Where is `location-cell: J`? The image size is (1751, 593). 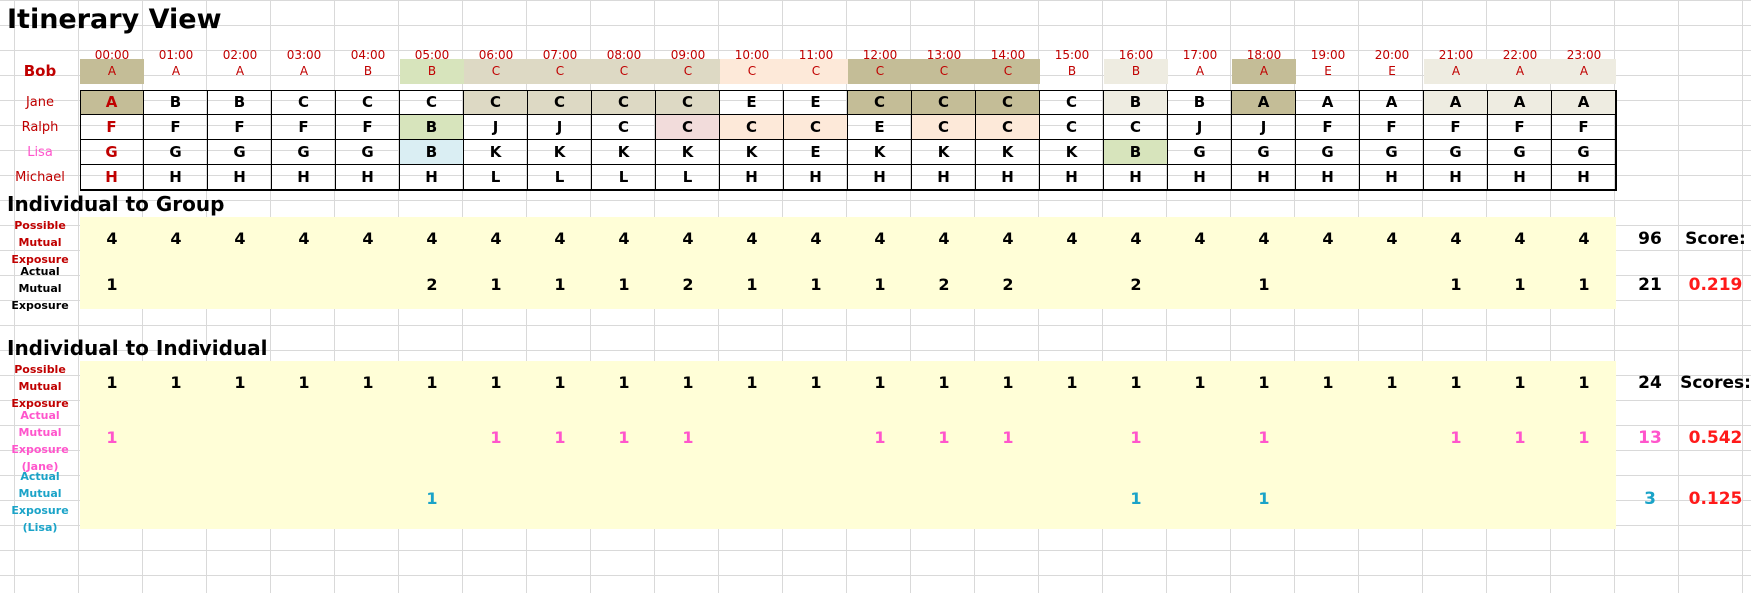
location-cell: J is located at coordinates (1200, 127).